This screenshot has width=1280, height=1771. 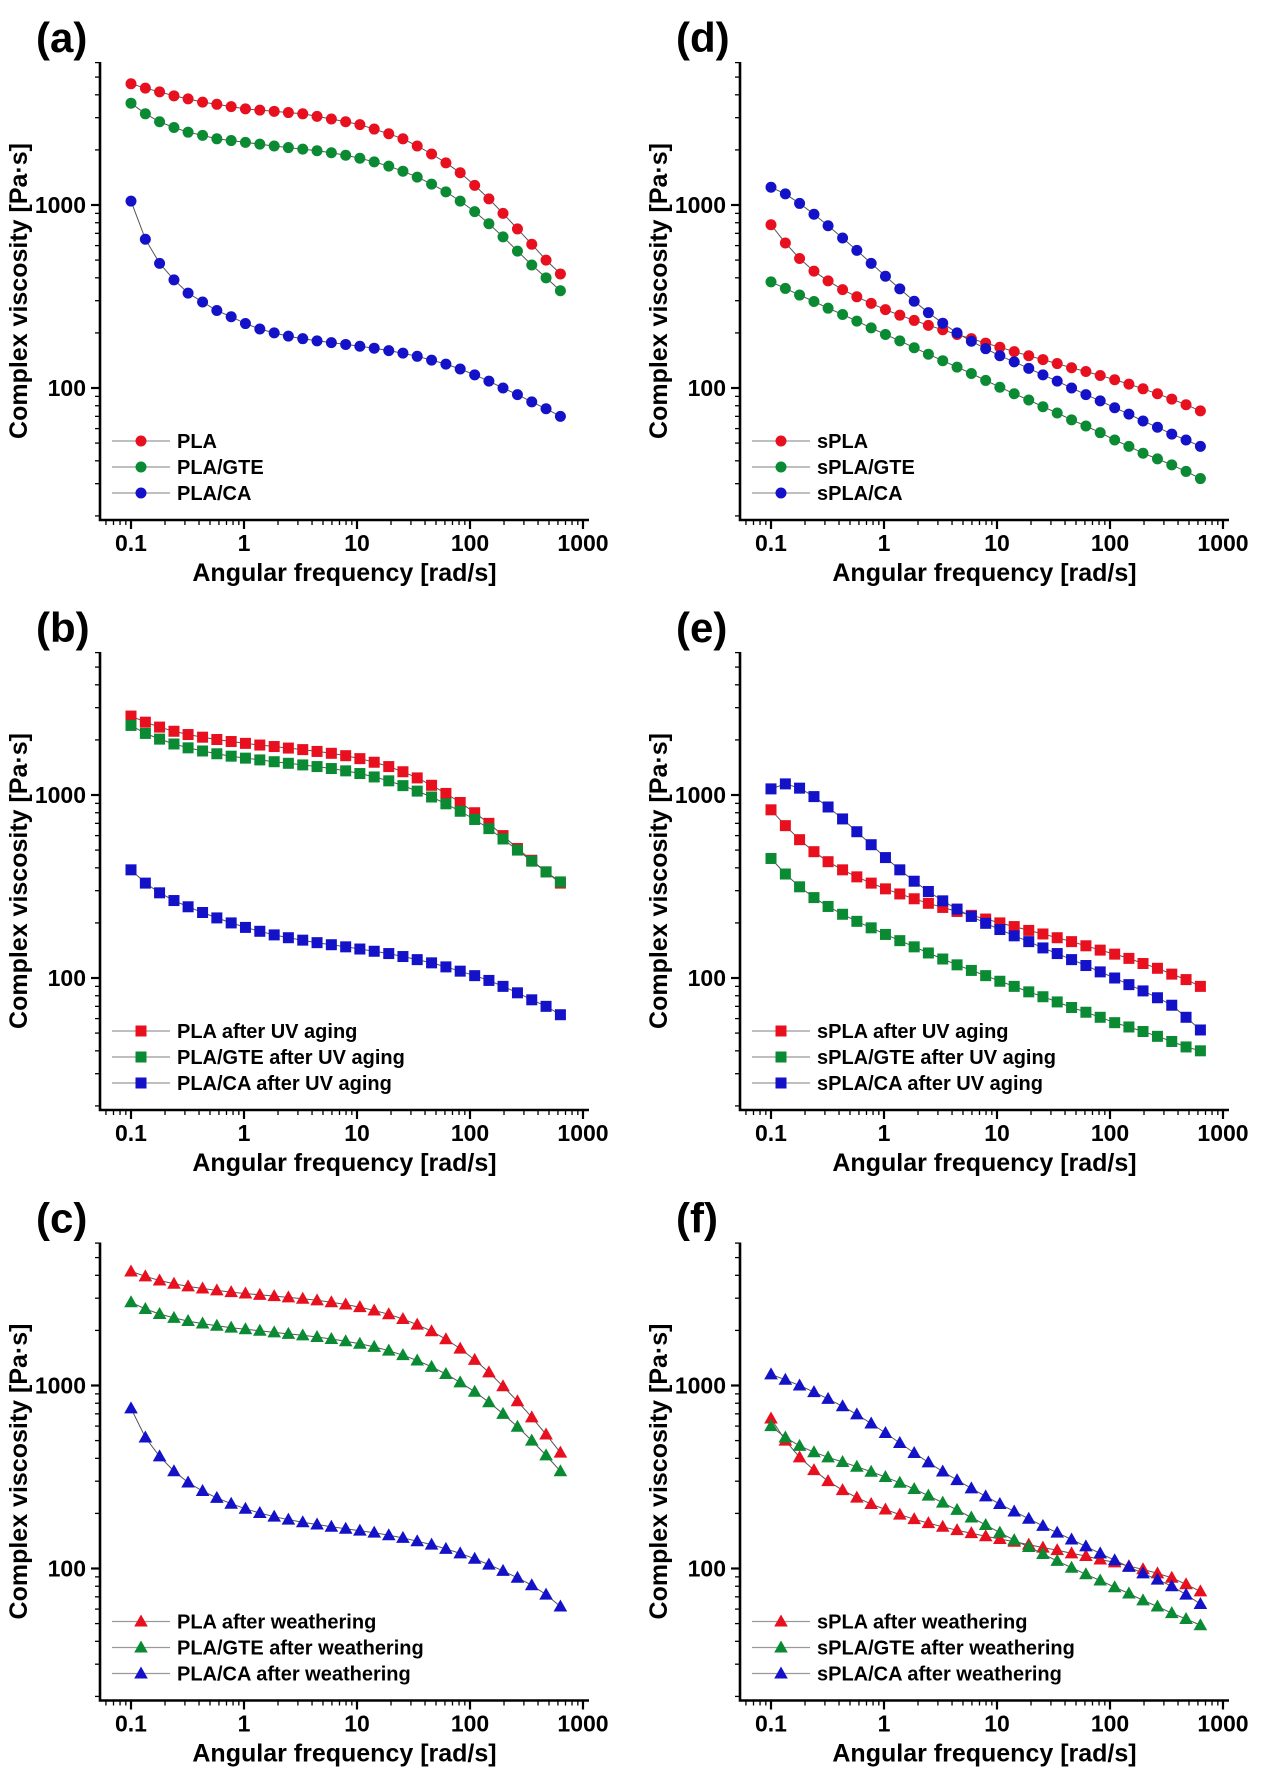 What do you see at coordinates (357, 543) in the screenshot?
I see `x-tick-label: 10` at bounding box center [357, 543].